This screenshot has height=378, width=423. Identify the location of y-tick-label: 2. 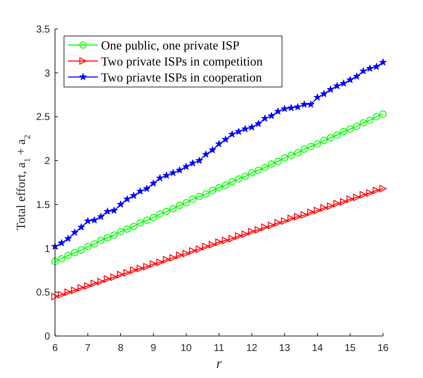
(47, 162).